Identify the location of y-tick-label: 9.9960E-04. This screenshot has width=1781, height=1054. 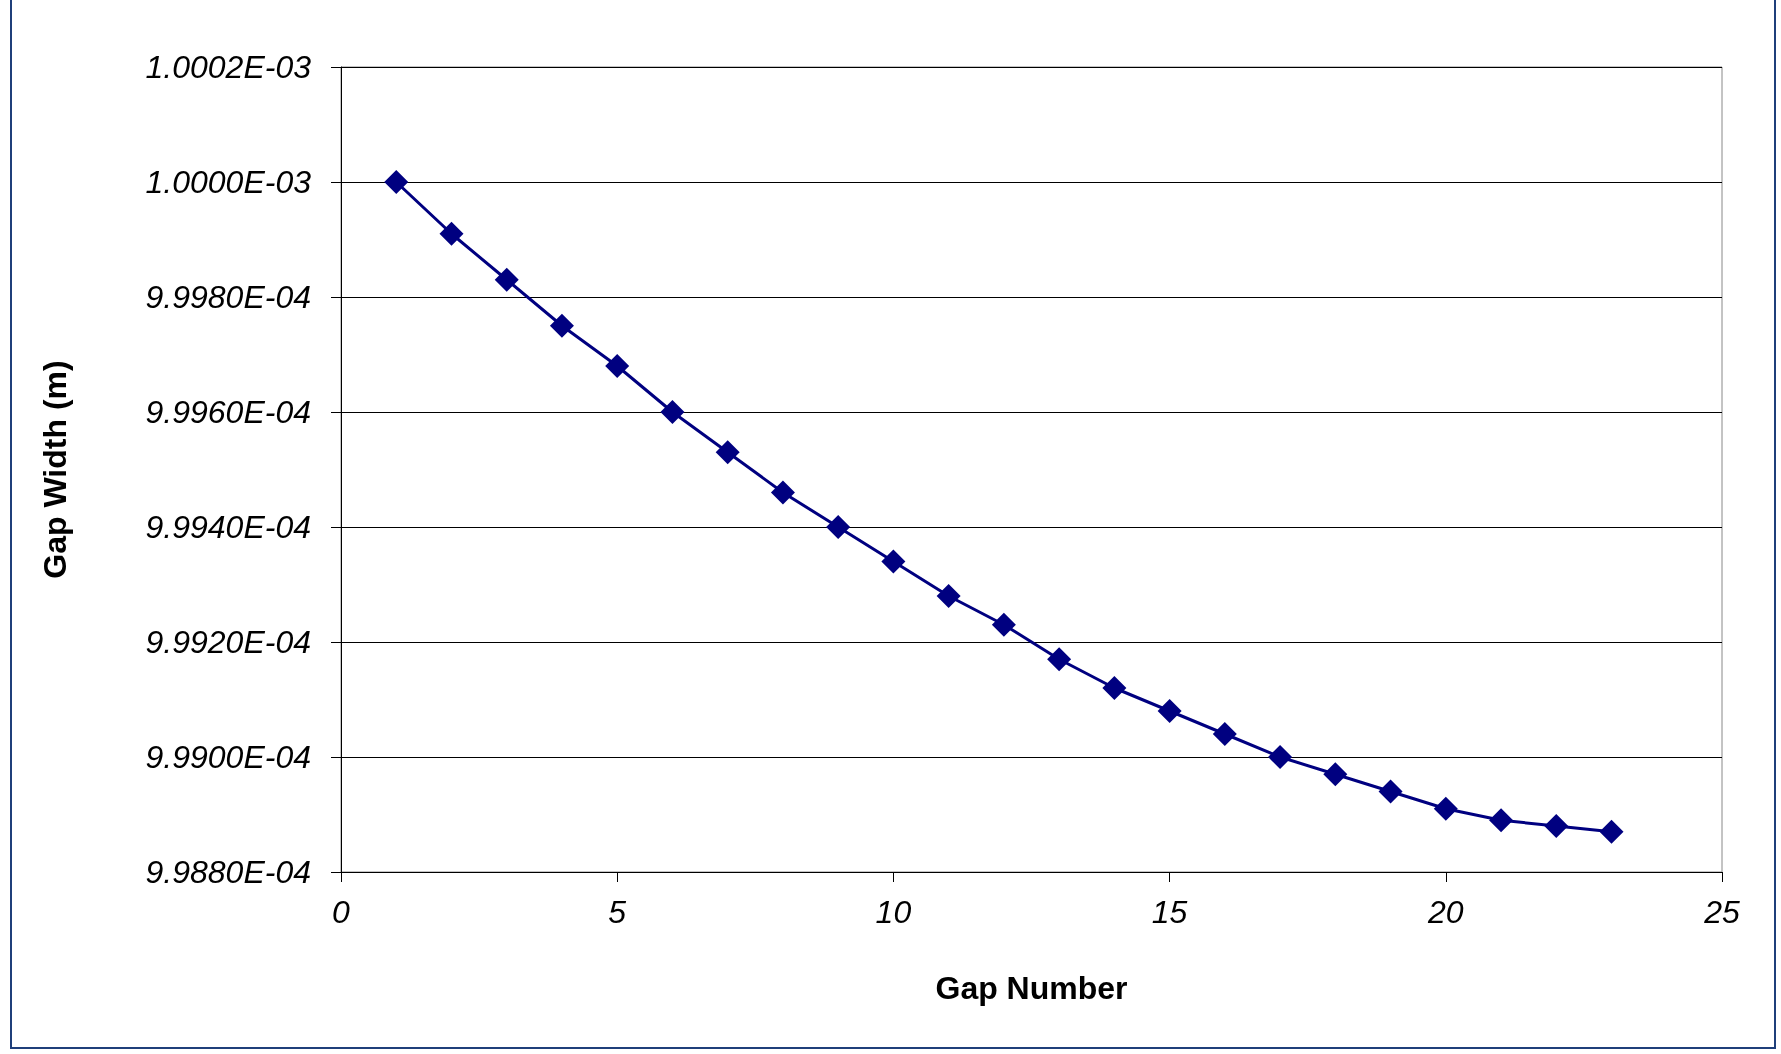
(228, 412).